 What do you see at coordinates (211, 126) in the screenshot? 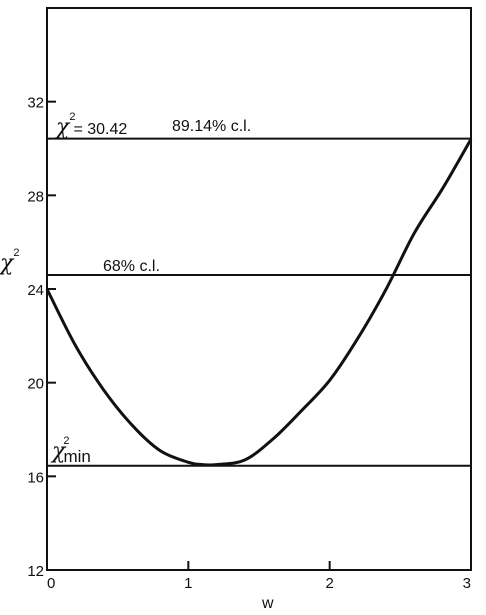
I see `chi2-ref-cl-label: 89.14% c.l.` at bounding box center [211, 126].